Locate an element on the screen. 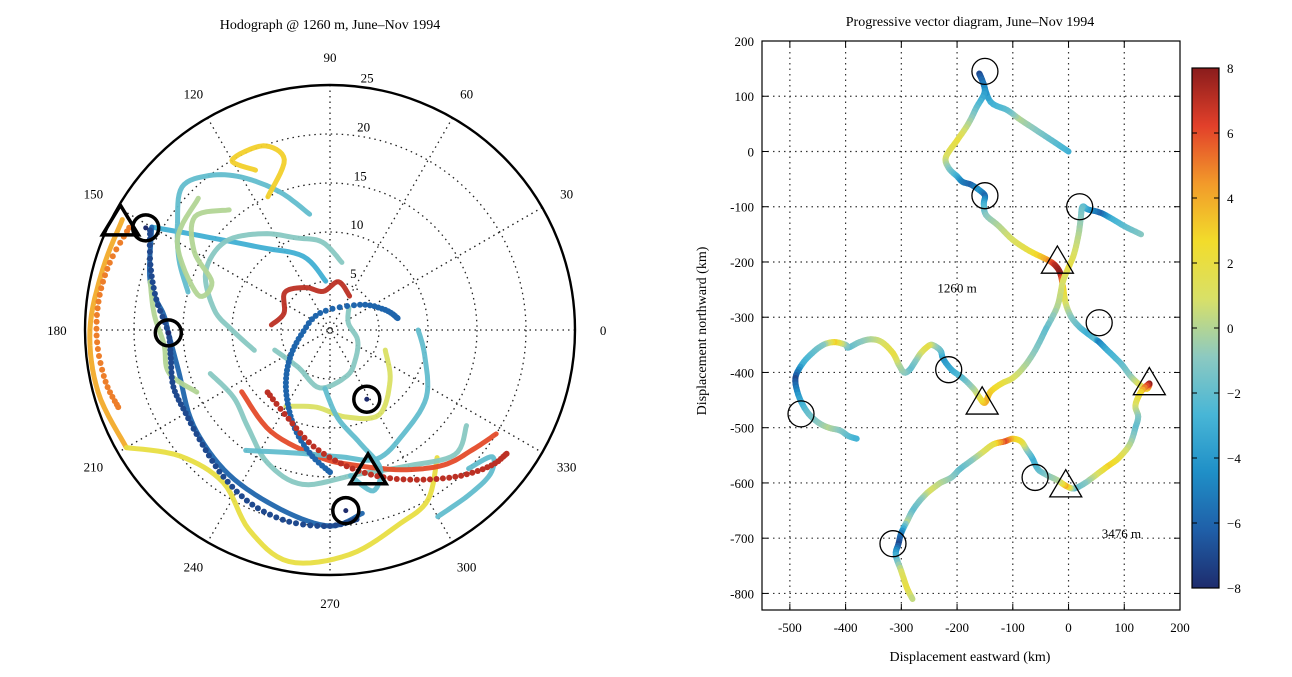 The width and height of the screenshot is (1292, 677). pvd-xtick-label: 0 is located at coordinates (1068, 627).